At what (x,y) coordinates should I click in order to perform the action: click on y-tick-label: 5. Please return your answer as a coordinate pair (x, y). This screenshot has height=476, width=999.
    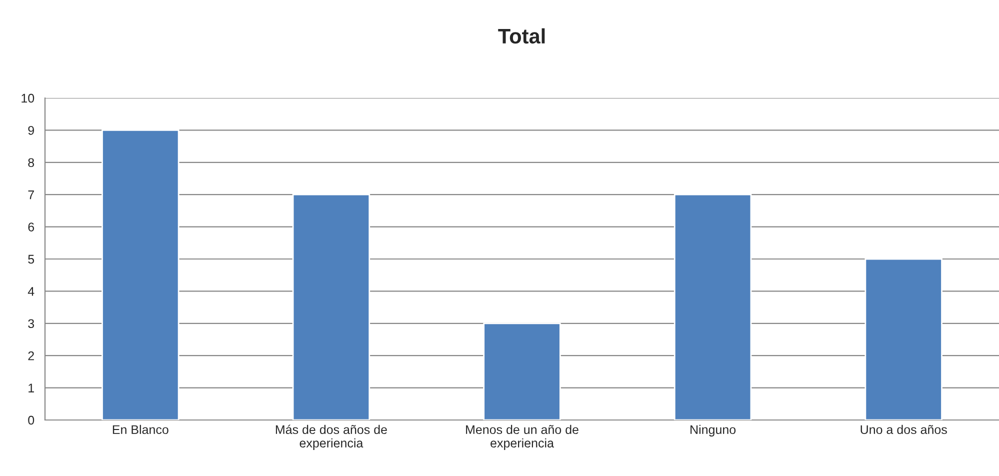
    Looking at the image, I should click on (31, 259).